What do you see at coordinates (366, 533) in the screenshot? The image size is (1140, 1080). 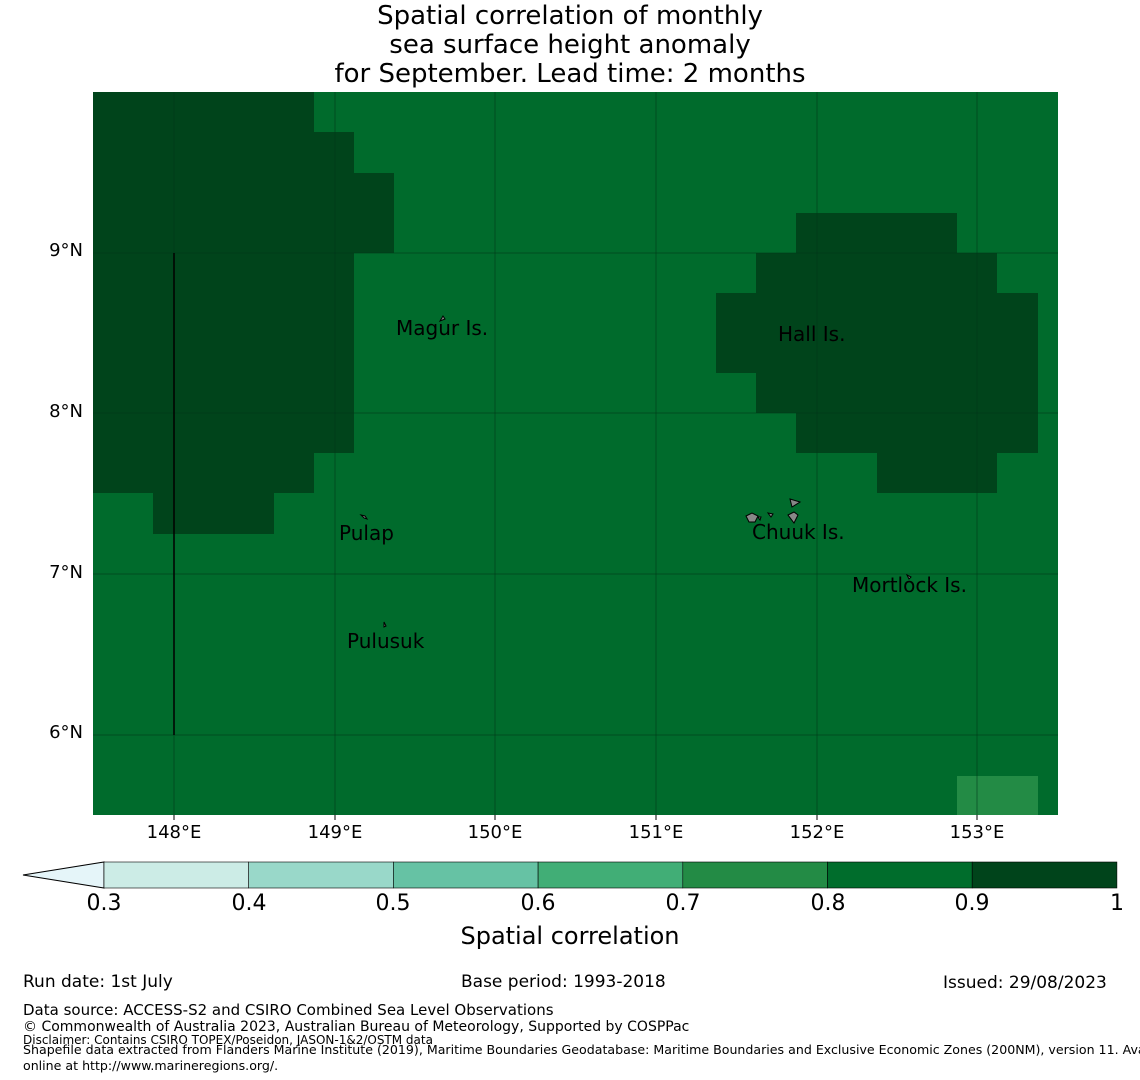 I see `place-label-pulap: Pulap` at bounding box center [366, 533].